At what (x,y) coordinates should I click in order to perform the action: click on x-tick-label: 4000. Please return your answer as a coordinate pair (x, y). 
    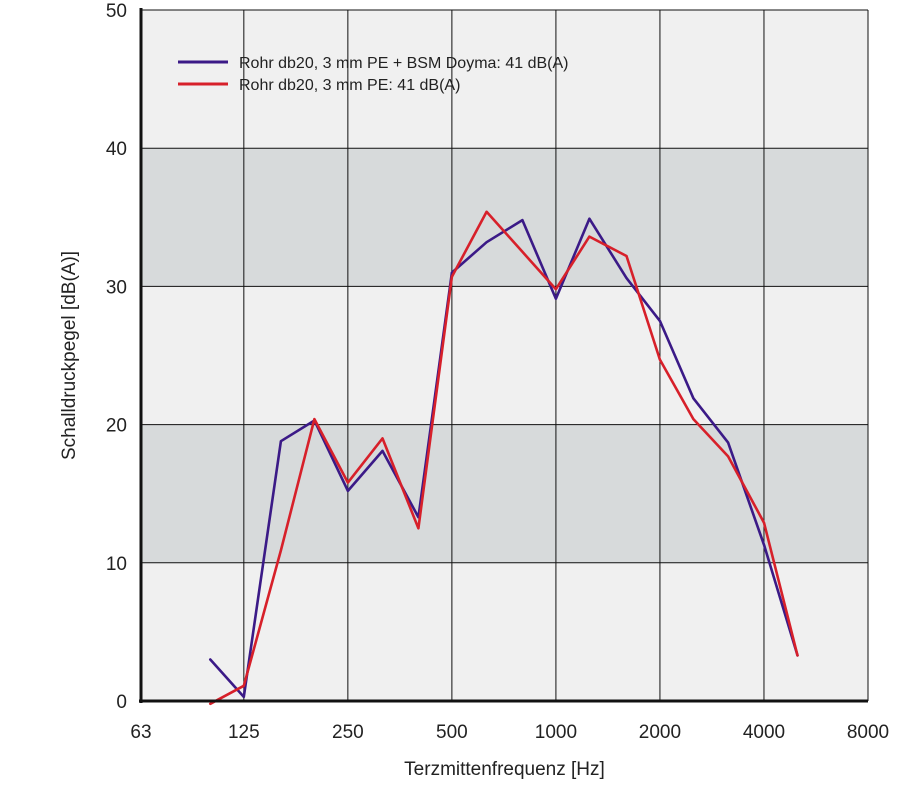
    Looking at the image, I should click on (764, 732).